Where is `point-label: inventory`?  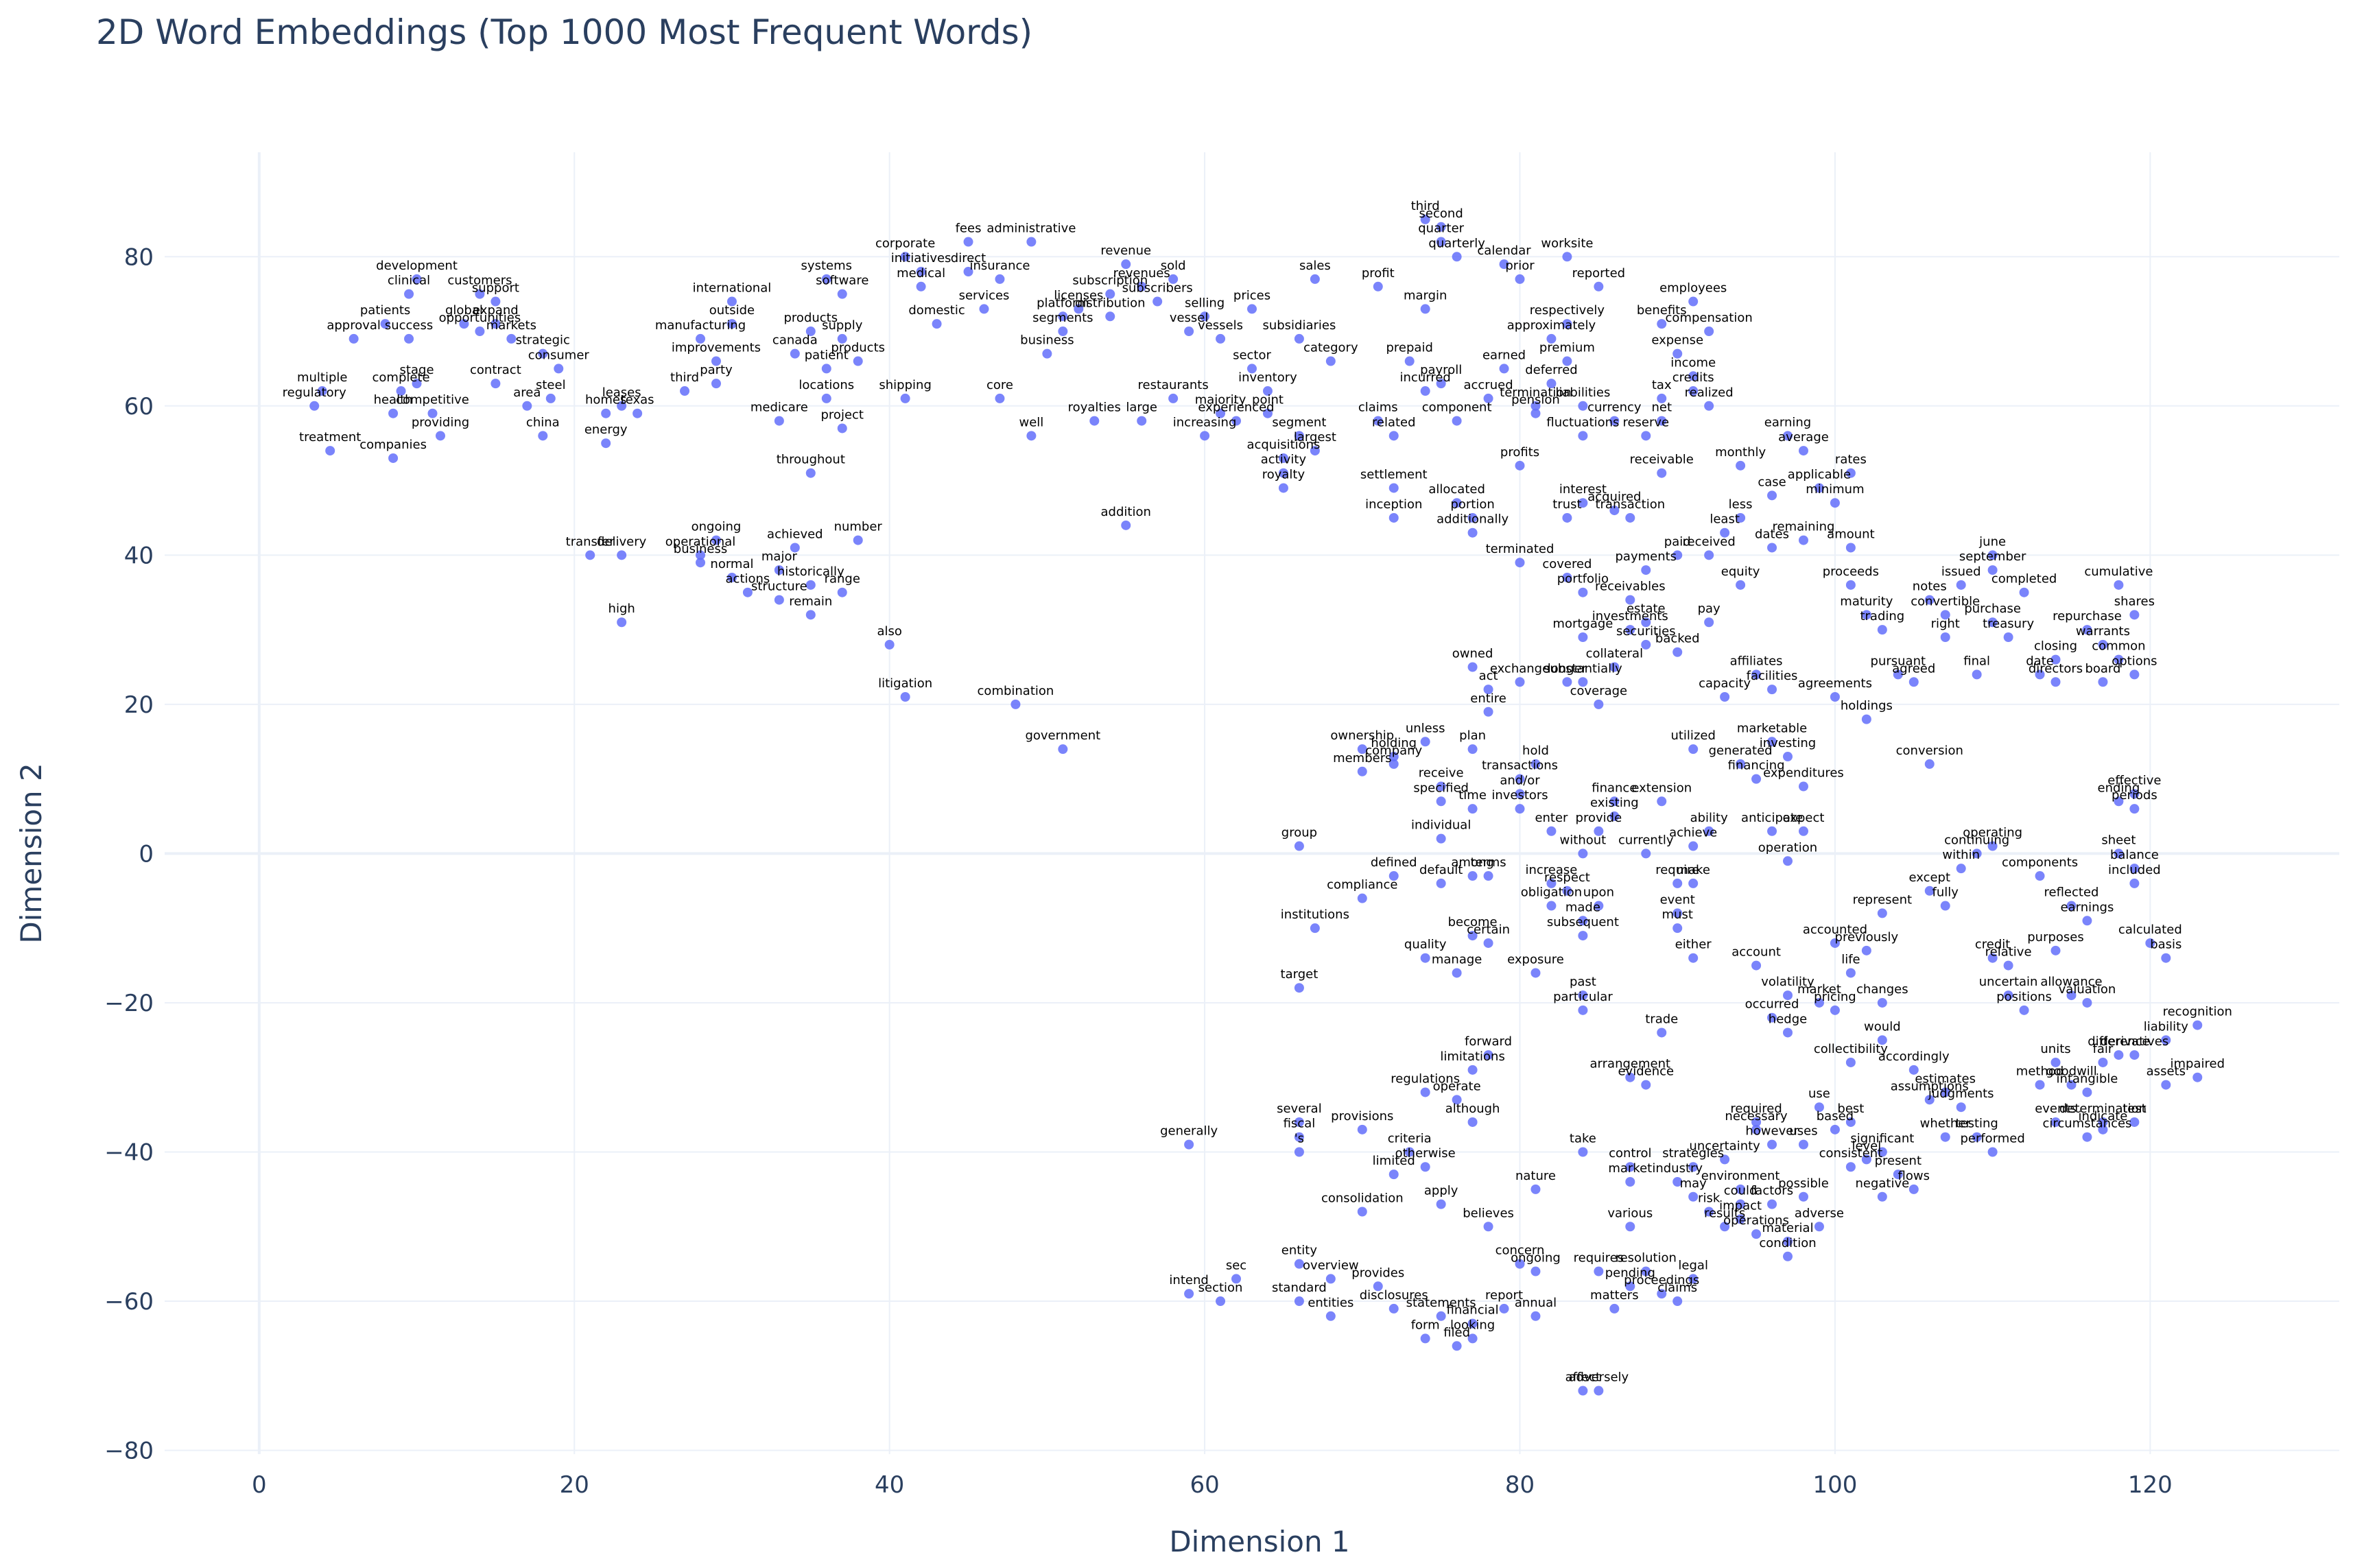 point-label: inventory is located at coordinates (1267, 377).